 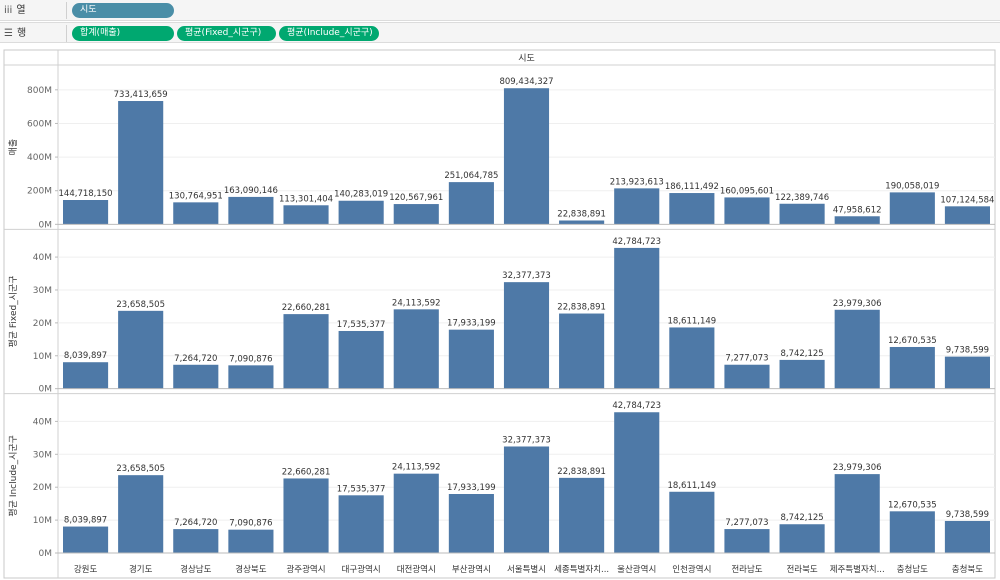 I want to click on data-label: 23,658,505, so click(x=140, y=305).